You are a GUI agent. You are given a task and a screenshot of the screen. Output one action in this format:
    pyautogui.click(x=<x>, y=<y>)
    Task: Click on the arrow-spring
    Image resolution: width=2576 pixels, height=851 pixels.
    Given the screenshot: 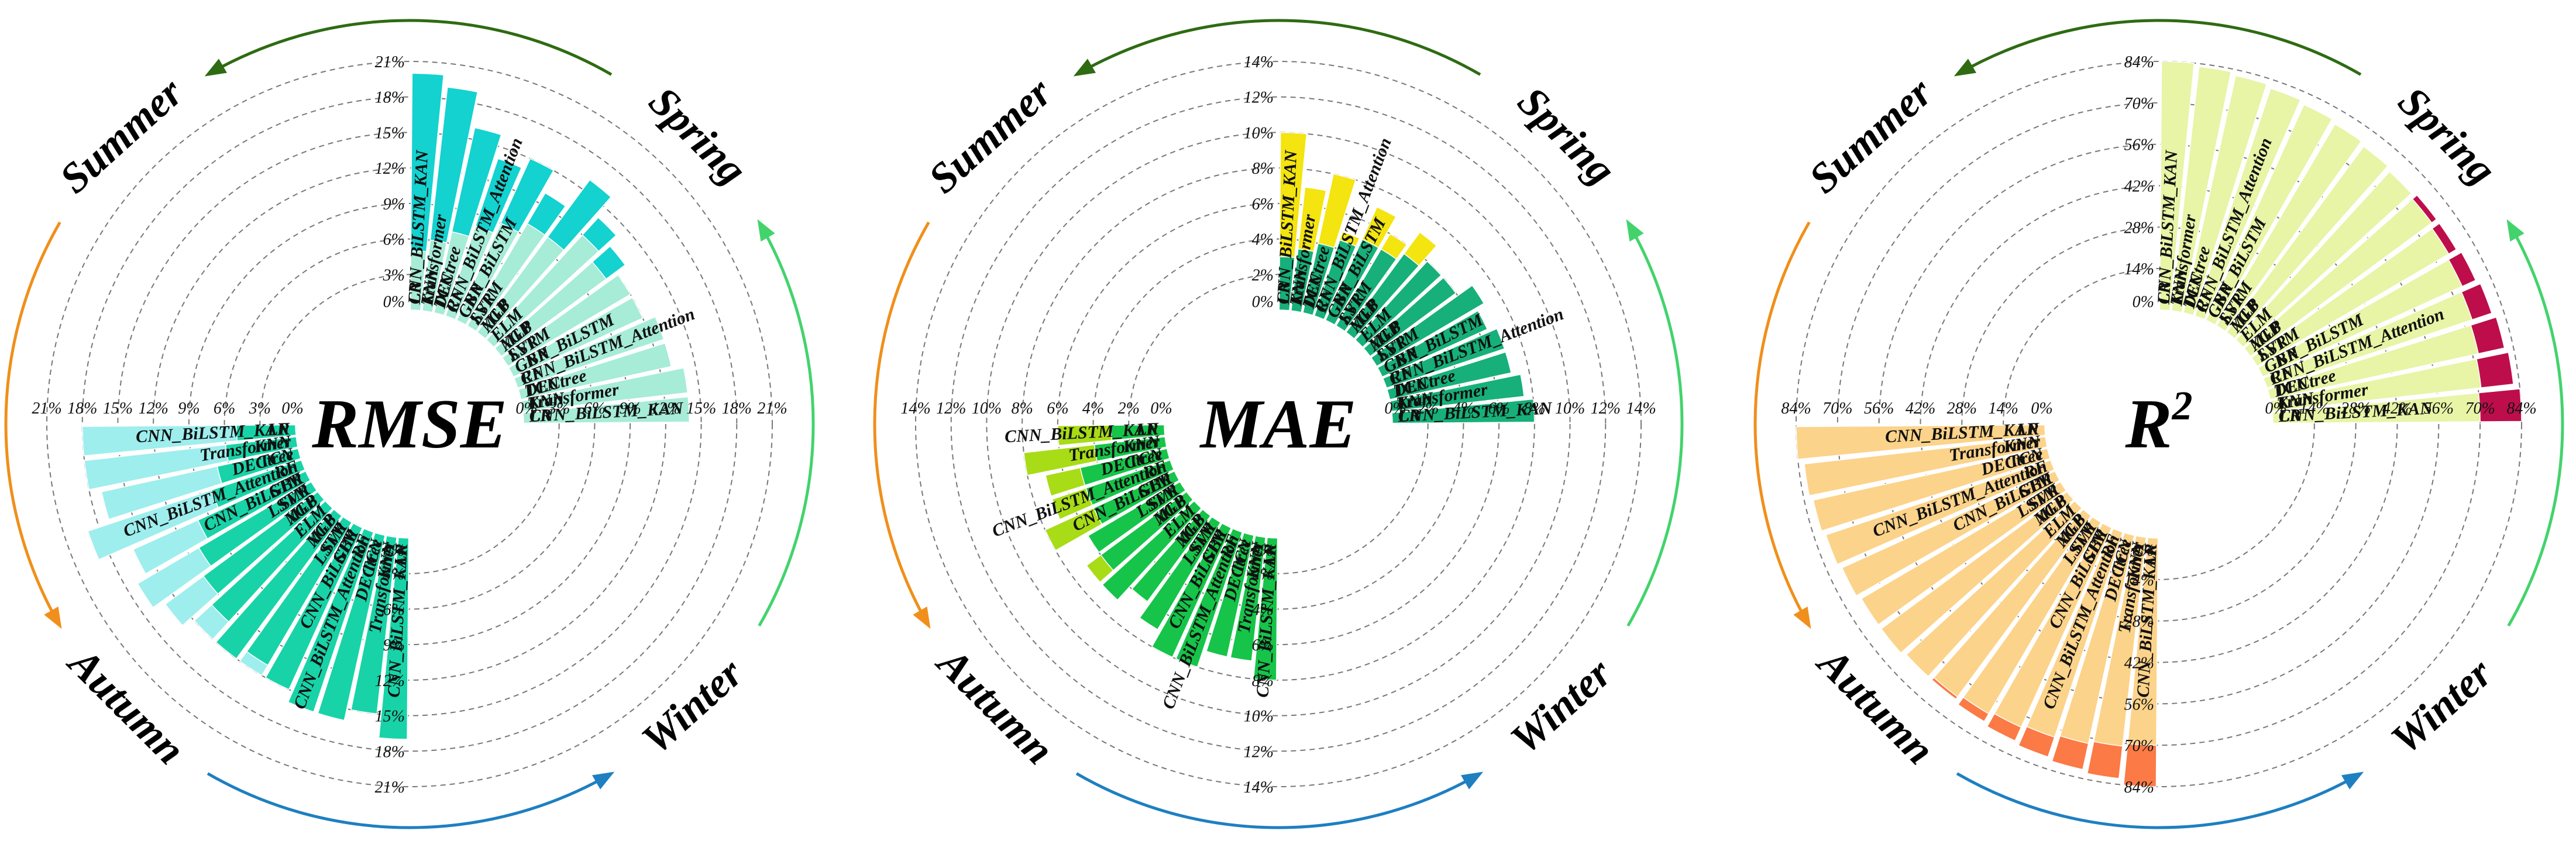 What is the action you would take?
    pyautogui.click(x=1655, y=424)
    